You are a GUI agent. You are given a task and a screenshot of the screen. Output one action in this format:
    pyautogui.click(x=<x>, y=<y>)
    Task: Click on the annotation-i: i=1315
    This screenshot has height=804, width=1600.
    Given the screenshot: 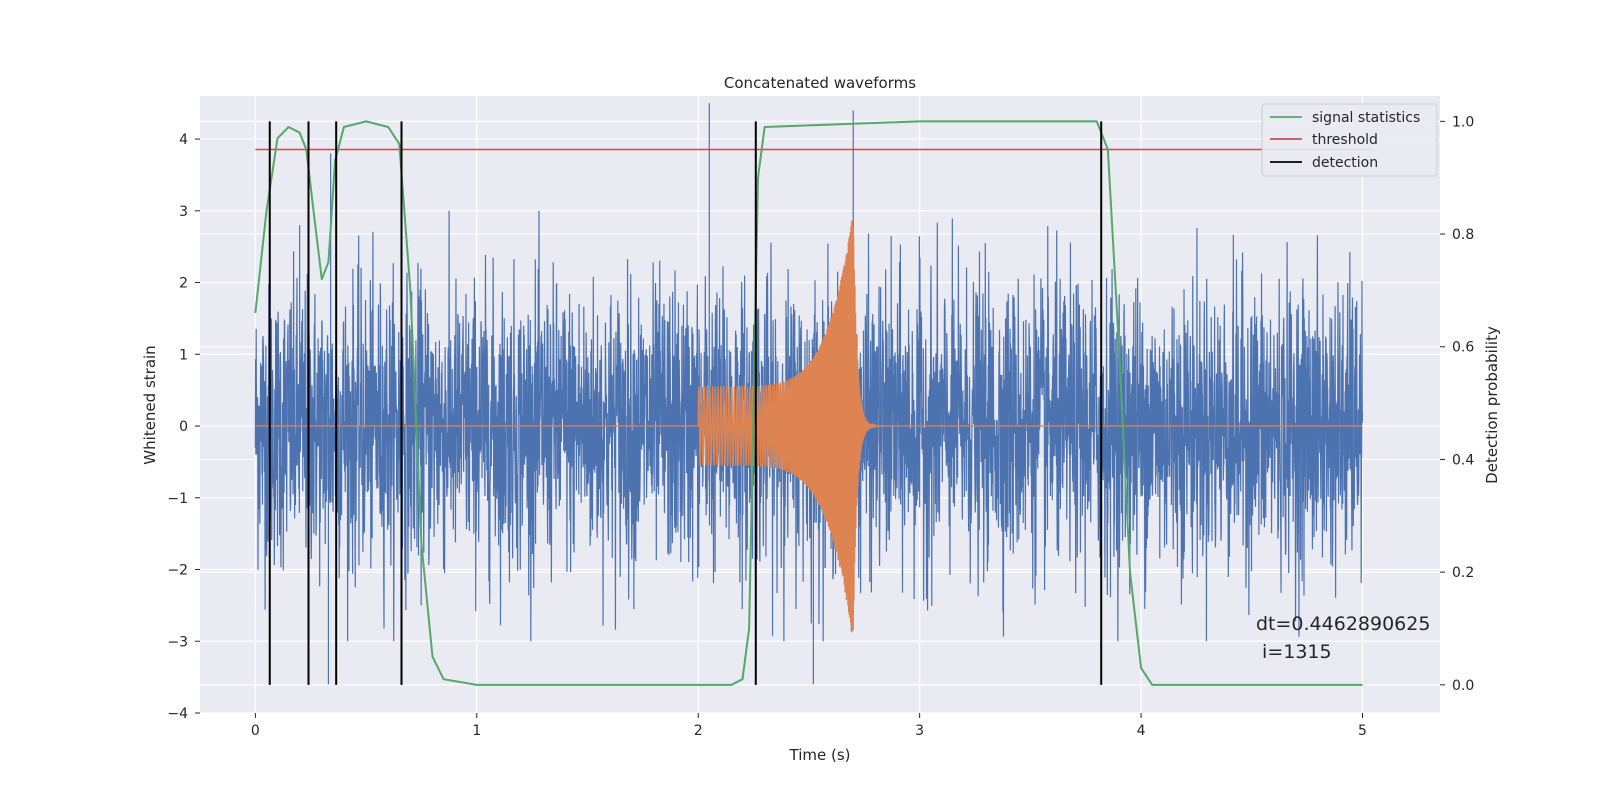 What is the action you would take?
    pyautogui.click(x=1294, y=652)
    